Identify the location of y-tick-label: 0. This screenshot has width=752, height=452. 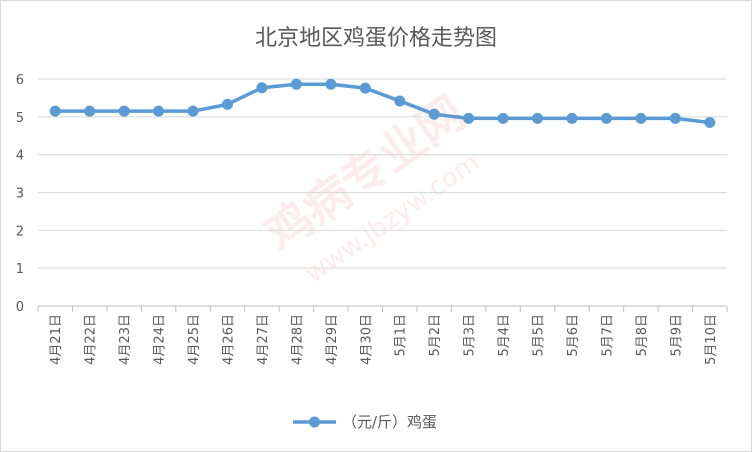
(20, 307).